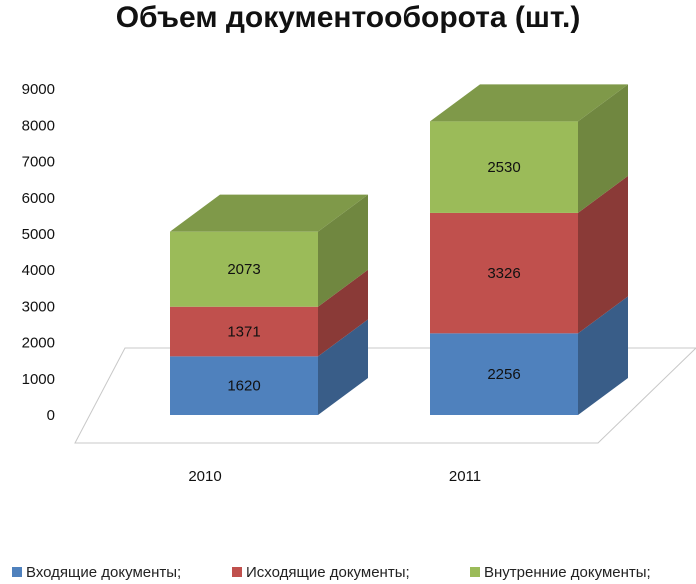  Describe the element at coordinates (38, 162) in the screenshot. I see `y-tick-label: 7000` at that location.